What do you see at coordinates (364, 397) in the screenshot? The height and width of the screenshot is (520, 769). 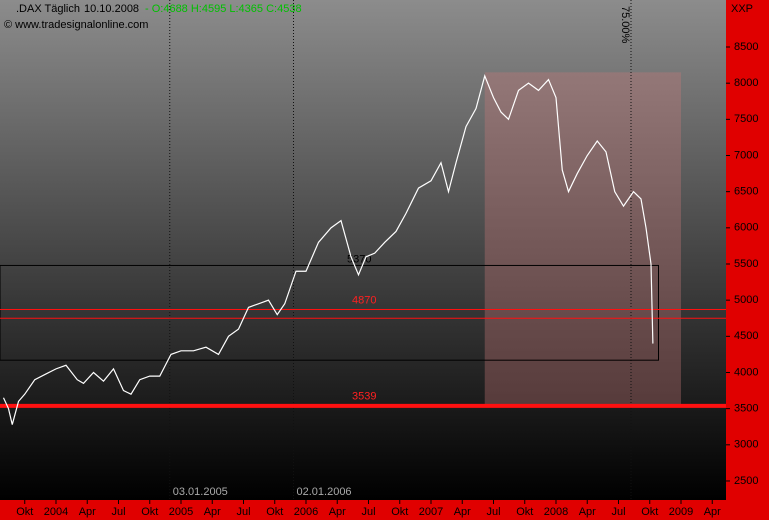 I see `level-label: 3539` at bounding box center [364, 397].